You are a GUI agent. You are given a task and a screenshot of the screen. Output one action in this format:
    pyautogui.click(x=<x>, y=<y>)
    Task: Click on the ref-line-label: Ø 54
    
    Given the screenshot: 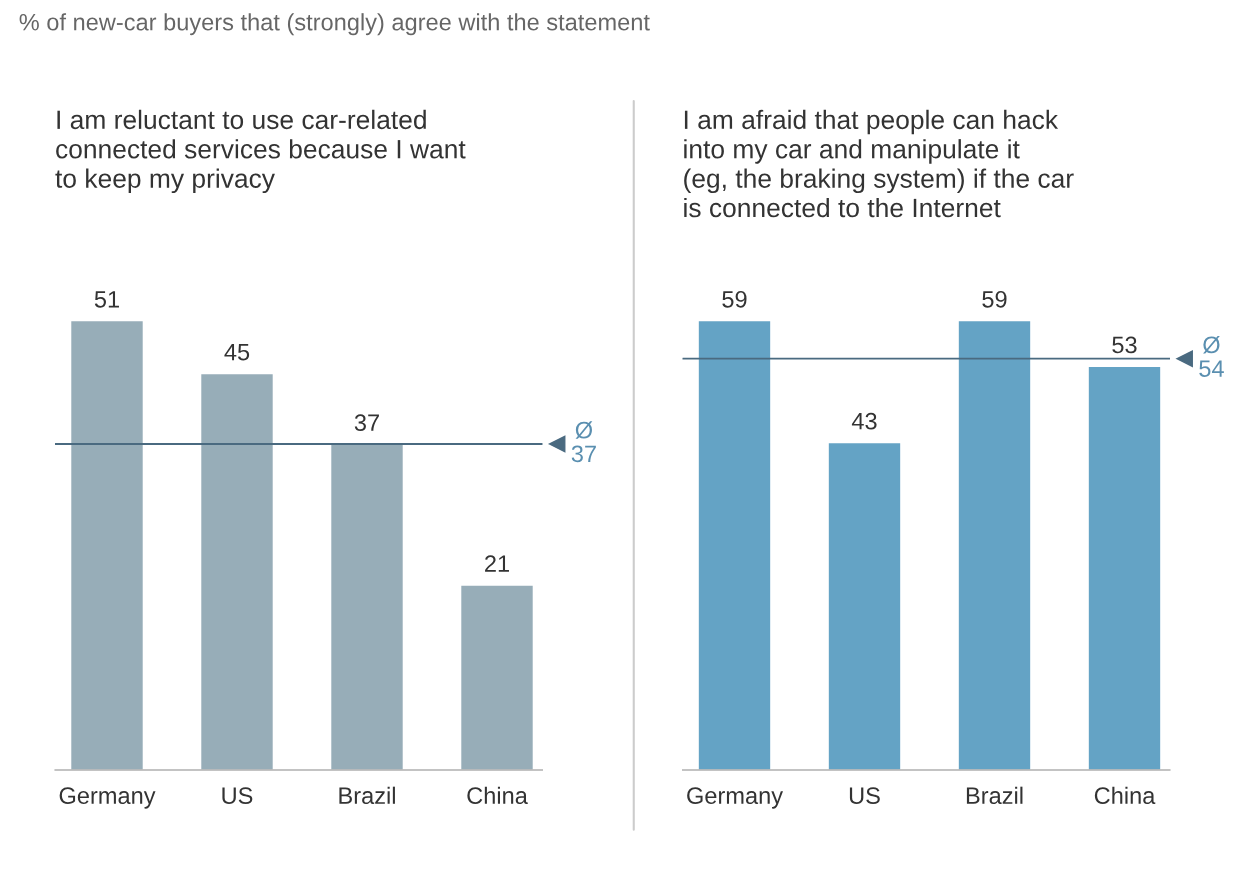 What is the action you would take?
    pyautogui.click(x=1211, y=356)
    